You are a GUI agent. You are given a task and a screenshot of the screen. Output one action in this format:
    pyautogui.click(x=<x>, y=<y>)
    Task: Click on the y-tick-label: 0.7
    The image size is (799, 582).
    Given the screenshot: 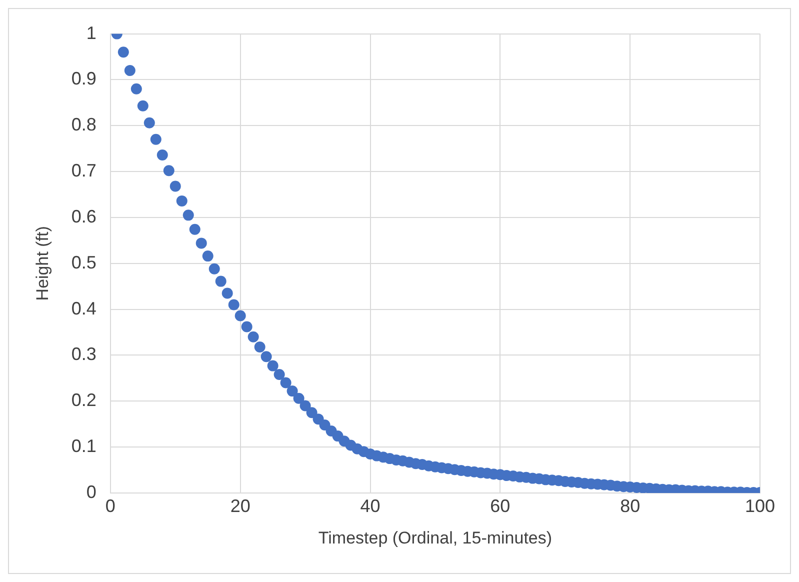 What is the action you would take?
    pyautogui.click(x=83, y=170)
    